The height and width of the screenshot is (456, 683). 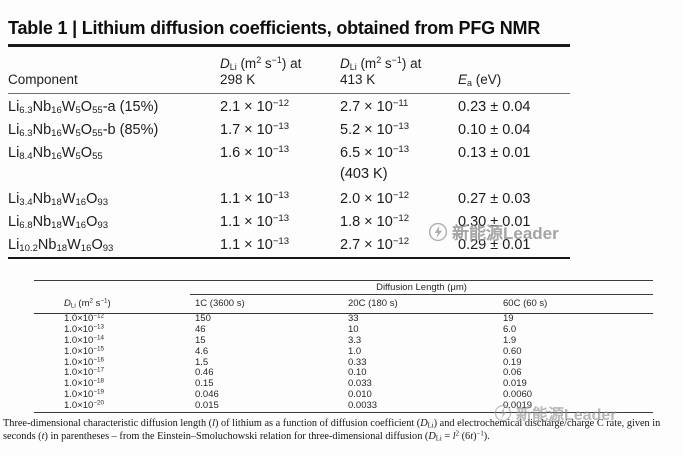 I want to click on length-60c-cell: 0.06, so click(x=512, y=373).